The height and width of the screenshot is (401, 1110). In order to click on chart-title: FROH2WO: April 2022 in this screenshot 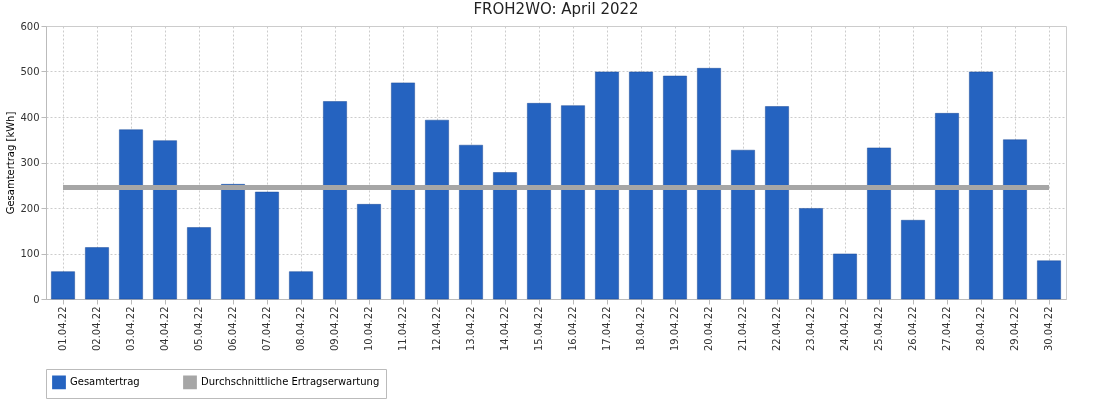, I will do `click(556, 9)`.